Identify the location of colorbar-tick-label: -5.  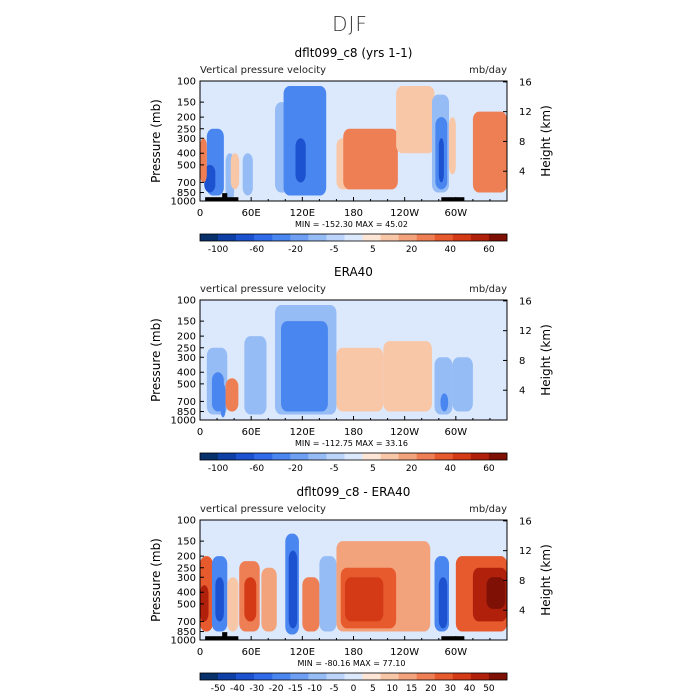
(334, 689).